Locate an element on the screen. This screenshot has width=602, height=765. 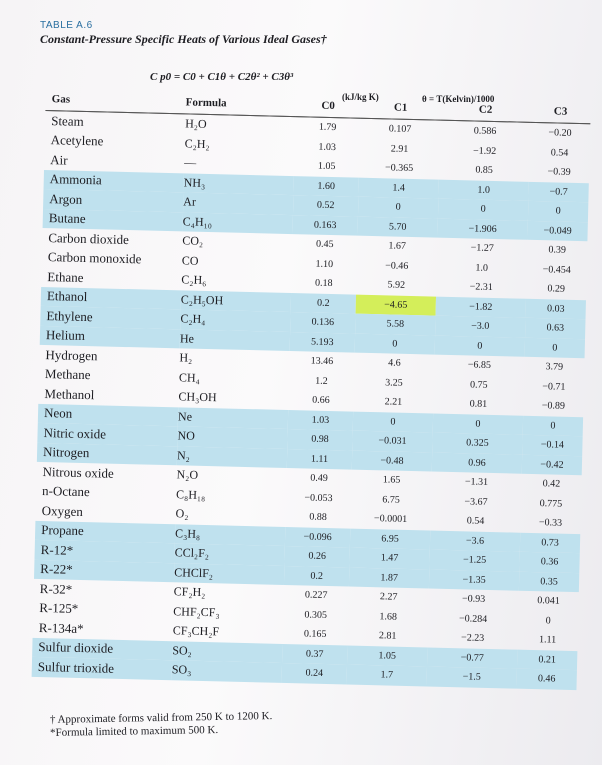
cell-c1: 2.21 is located at coordinates (393, 402).